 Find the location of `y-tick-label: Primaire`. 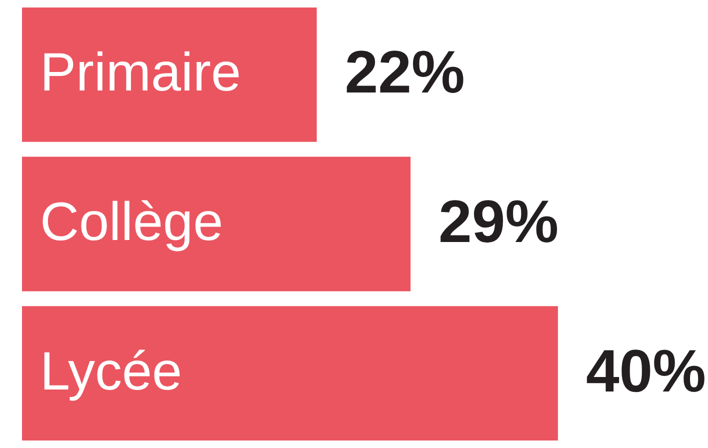

y-tick-label: Primaire is located at coordinates (141, 72).